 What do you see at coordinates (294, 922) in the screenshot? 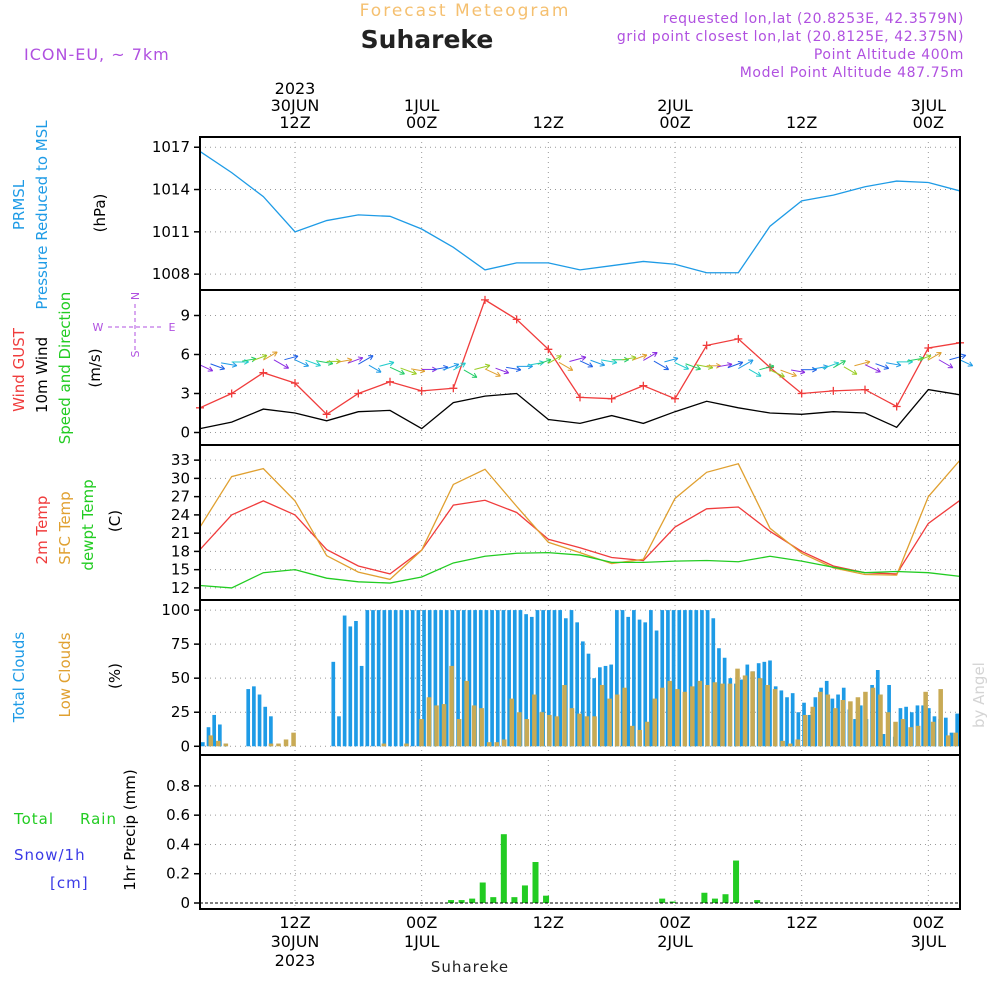
I see `bottom-axis-label: 12Z` at bounding box center [294, 922].